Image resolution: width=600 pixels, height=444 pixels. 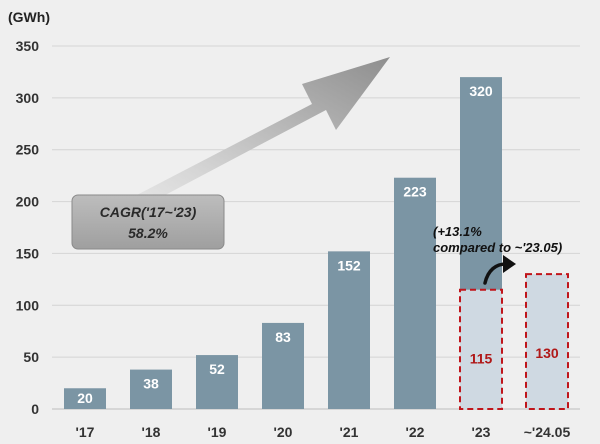 I want to click on x-tick-label: '21, so click(x=349, y=432).